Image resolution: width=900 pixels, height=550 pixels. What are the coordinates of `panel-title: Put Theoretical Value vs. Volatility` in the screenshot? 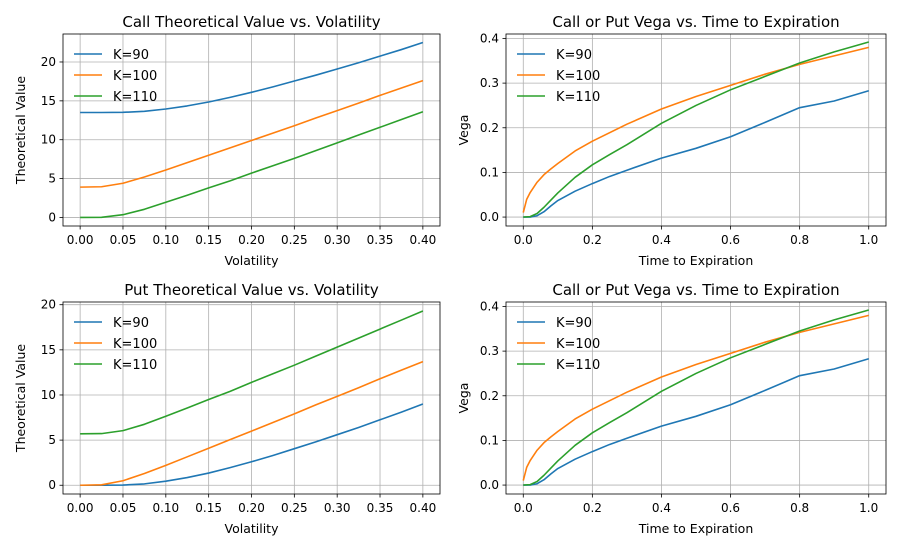 It's located at (251, 290).